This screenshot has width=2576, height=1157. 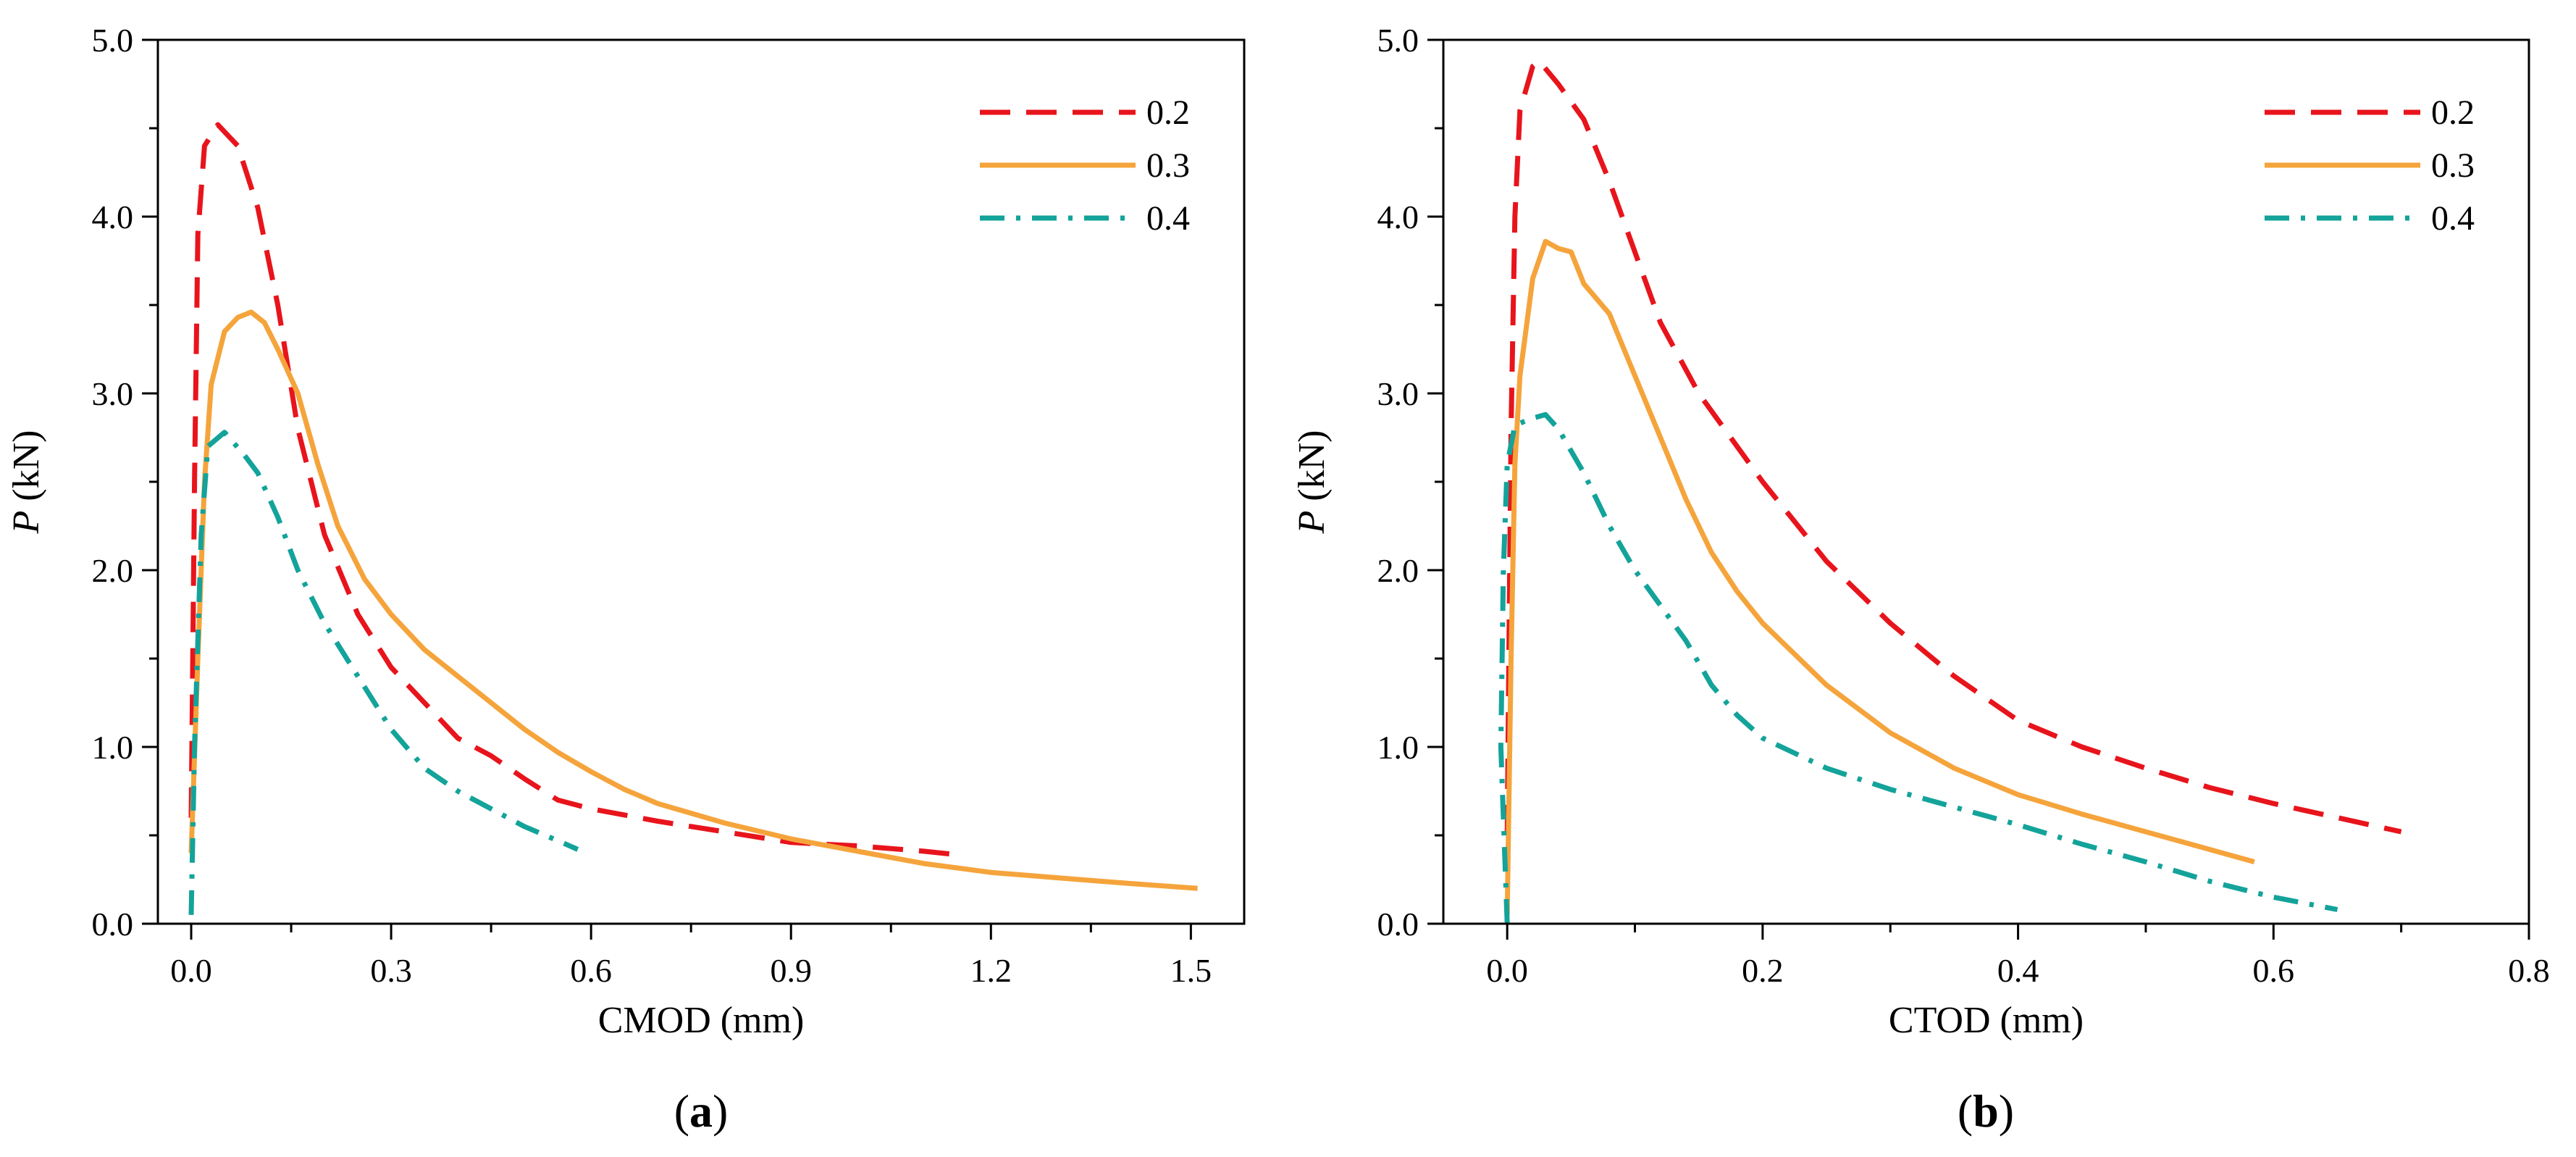 I want to click on x-tick-label: 0.8, so click(x=2529, y=971).